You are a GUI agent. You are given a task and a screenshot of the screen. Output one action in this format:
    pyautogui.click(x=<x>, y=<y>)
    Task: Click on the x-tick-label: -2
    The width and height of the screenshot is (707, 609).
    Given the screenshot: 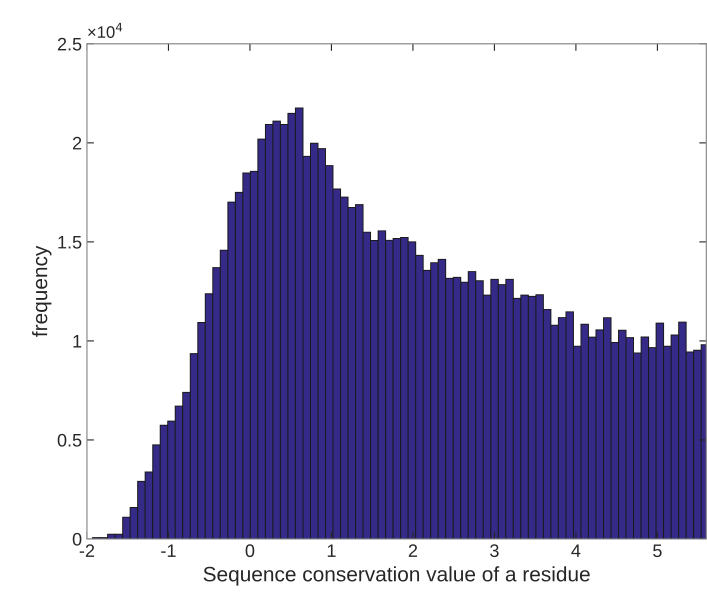 What is the action you would take?
    pyautogui.click(x=87, y=550)
    